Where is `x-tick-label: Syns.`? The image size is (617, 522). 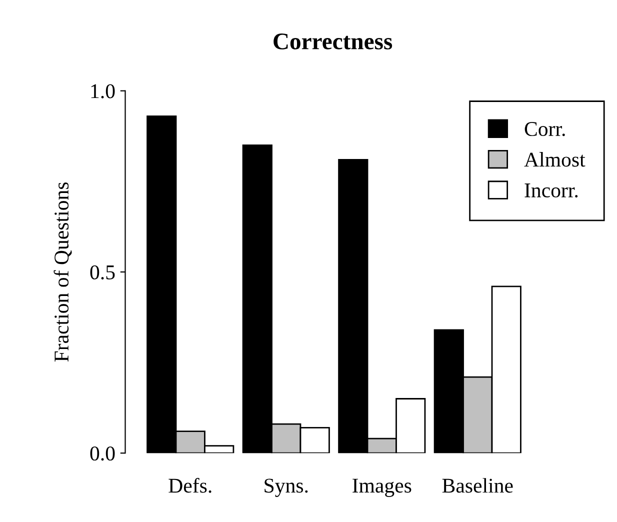 x-tick-label: Syns. is located at coordinates (286, 487).